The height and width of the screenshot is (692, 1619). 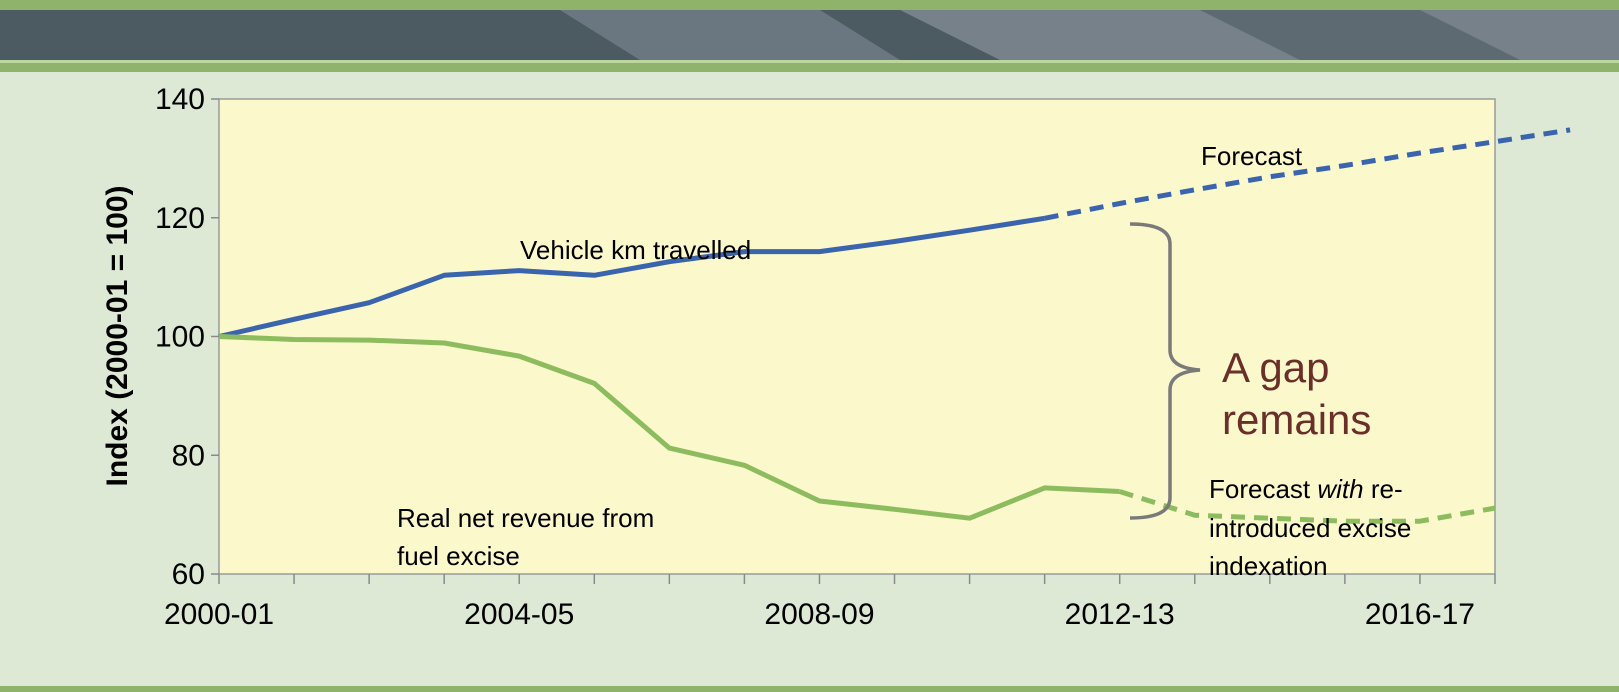 What do you see at coordinates (1307, 506) in the screenshot?
I see `revenue-forecast-line` at bounding box center [1307, 506].